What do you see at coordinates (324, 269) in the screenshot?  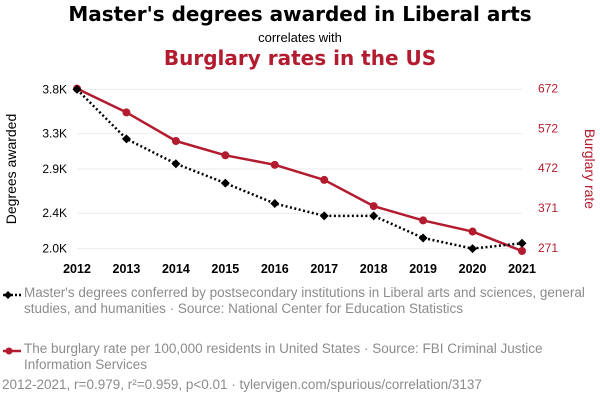 I see `x-tick-label: 2017` at bounding box center [324, 269].